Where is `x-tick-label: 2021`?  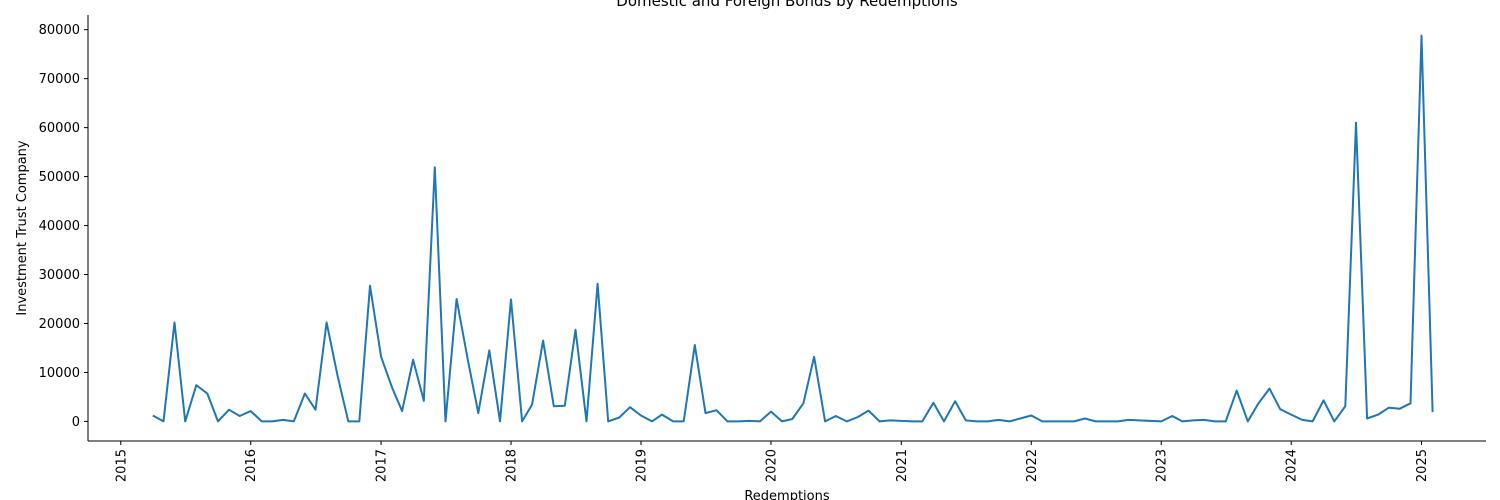 x-tick-label: 2021 is located at coordinates (902, 465).